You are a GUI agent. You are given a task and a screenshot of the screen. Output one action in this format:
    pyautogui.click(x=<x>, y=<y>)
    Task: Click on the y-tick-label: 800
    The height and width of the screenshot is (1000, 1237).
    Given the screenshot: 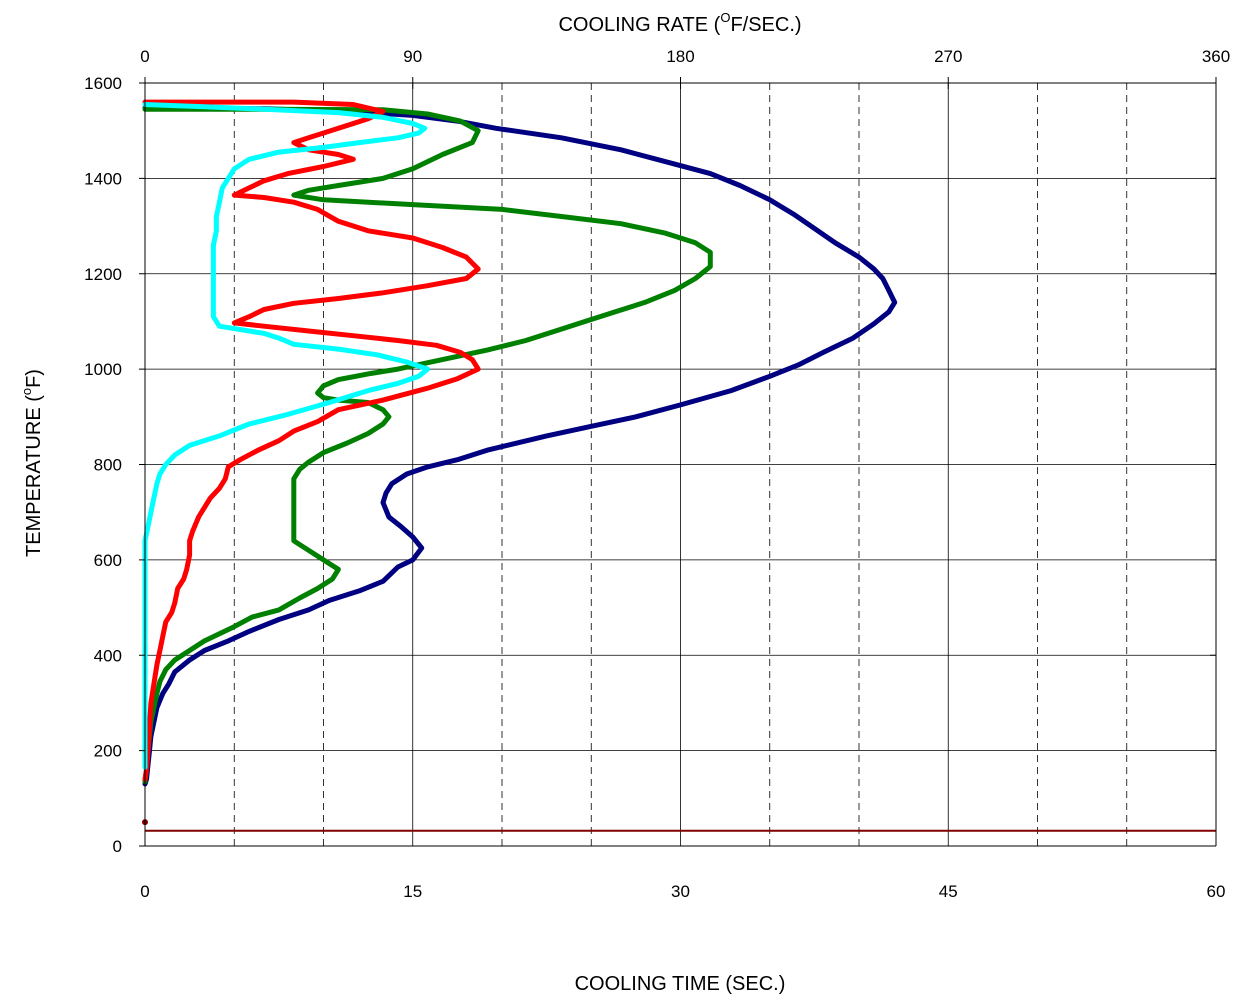 What is the action you would take?
    pyautogui.click(x=108, y=465)
    